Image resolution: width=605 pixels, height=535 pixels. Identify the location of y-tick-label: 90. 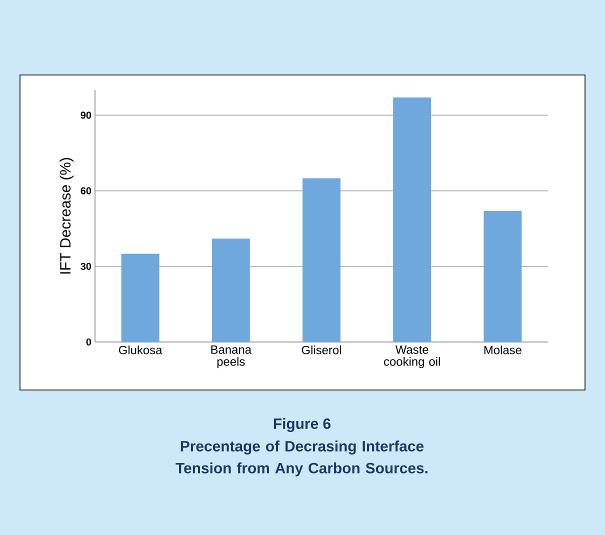
(86, 115).